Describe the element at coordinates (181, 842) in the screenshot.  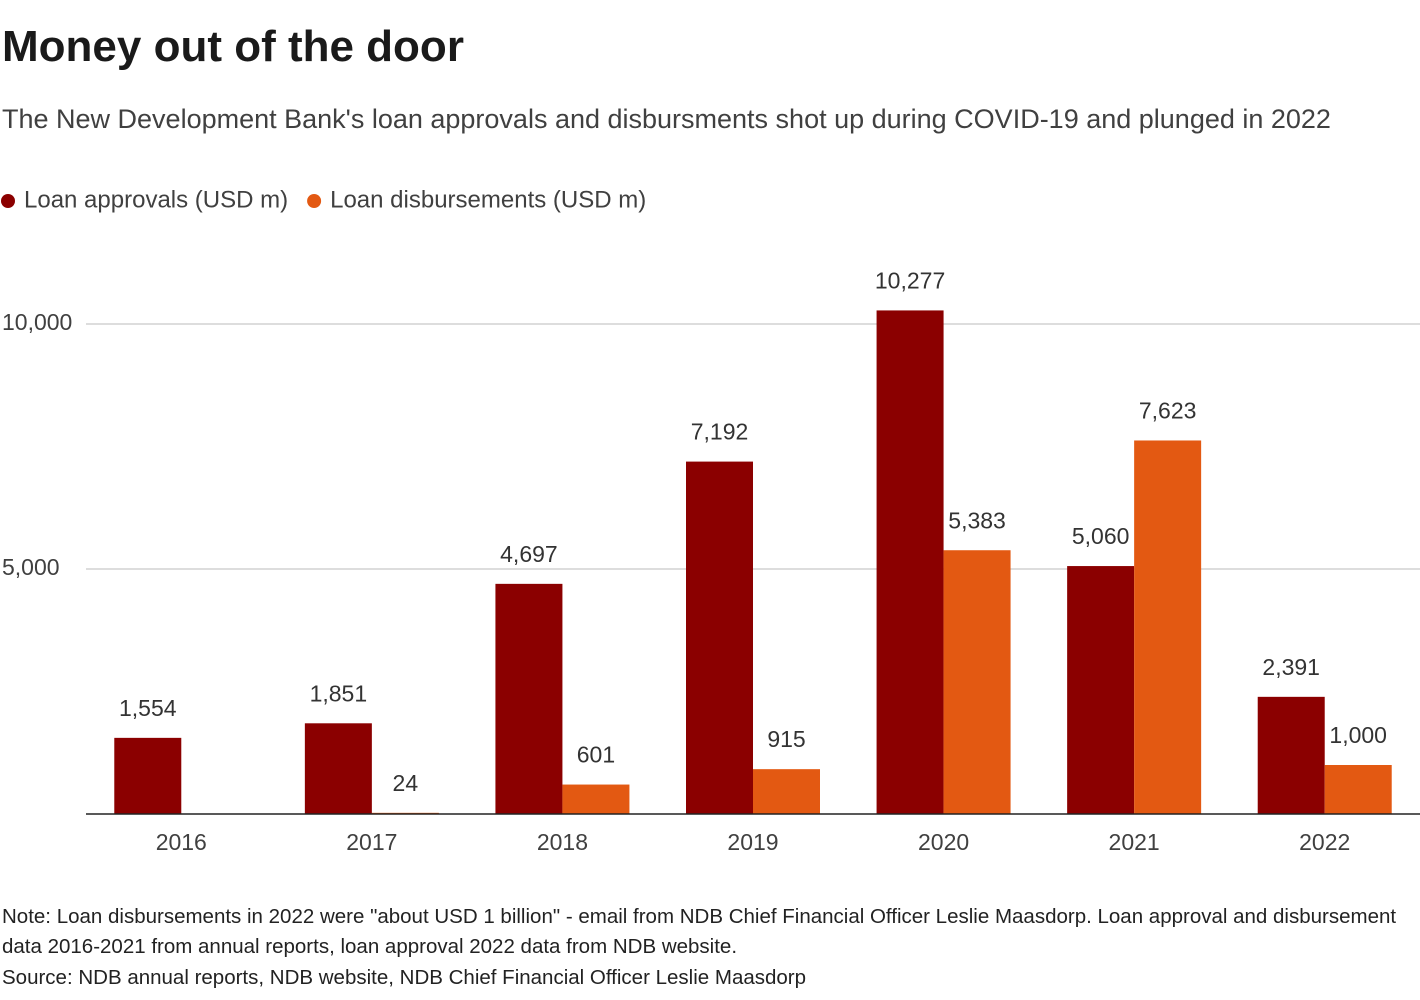
I see `x-tick-label: 2016` at that location.